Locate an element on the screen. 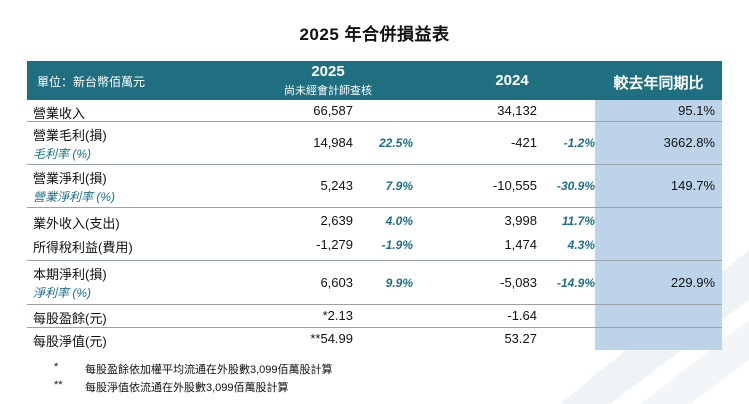  pct-2025: 4.0% is located at coordinates (399, 221).